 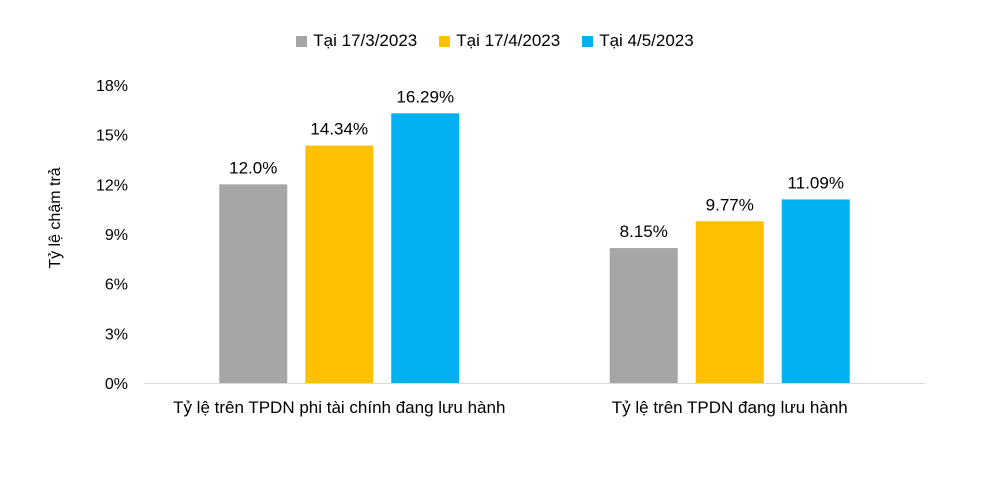 I want to click on legend-label: Tại 17/3/2023, so click(x=365, y=40).